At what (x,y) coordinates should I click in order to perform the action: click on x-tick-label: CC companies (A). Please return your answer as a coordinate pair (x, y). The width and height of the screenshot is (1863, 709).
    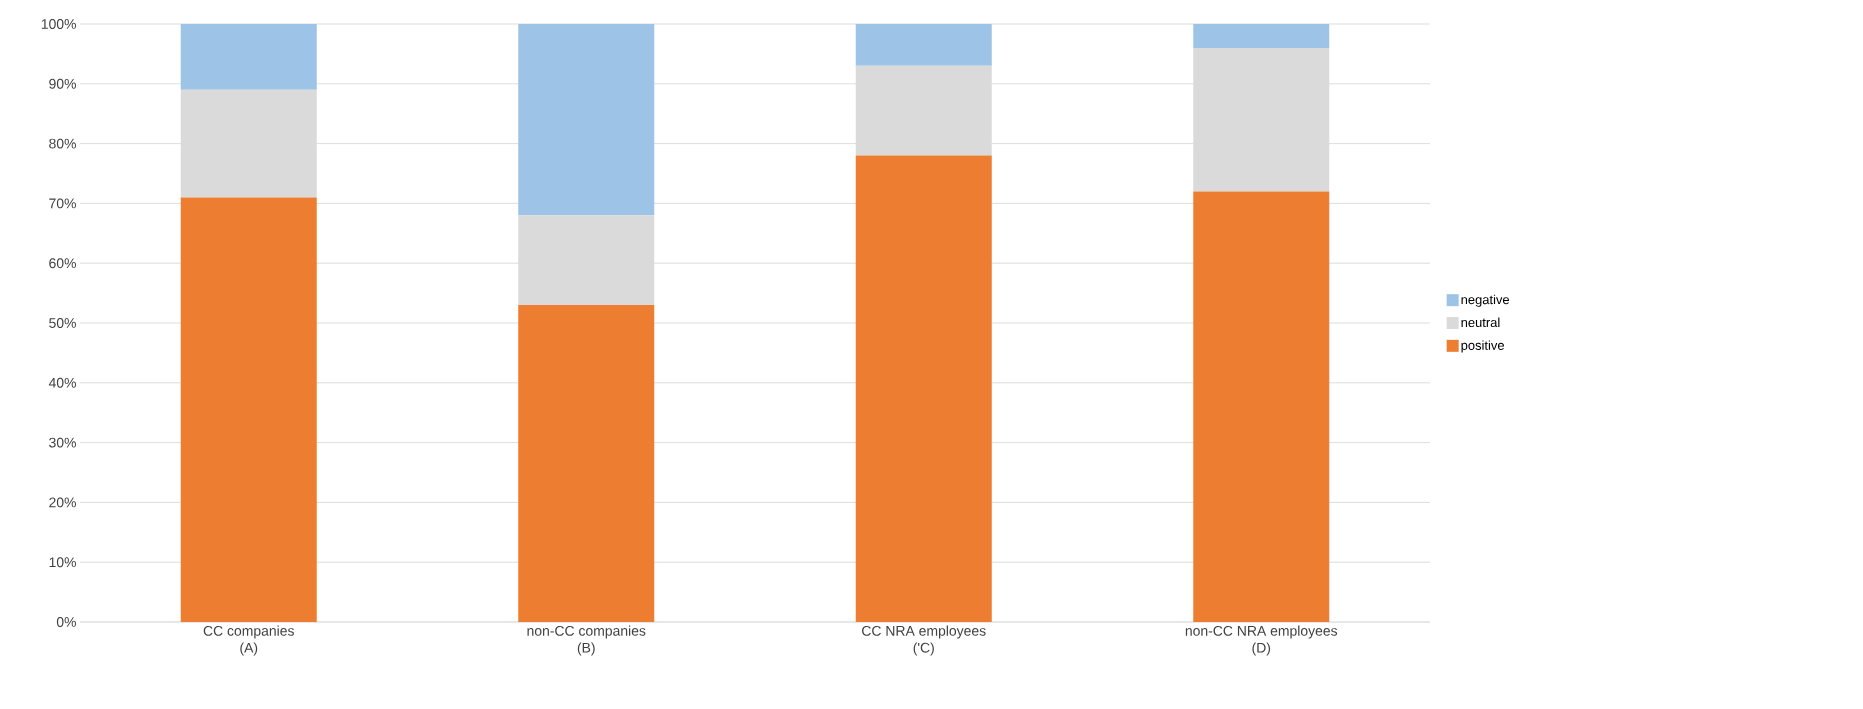
    Looking at the image, I should click on (248, 640).